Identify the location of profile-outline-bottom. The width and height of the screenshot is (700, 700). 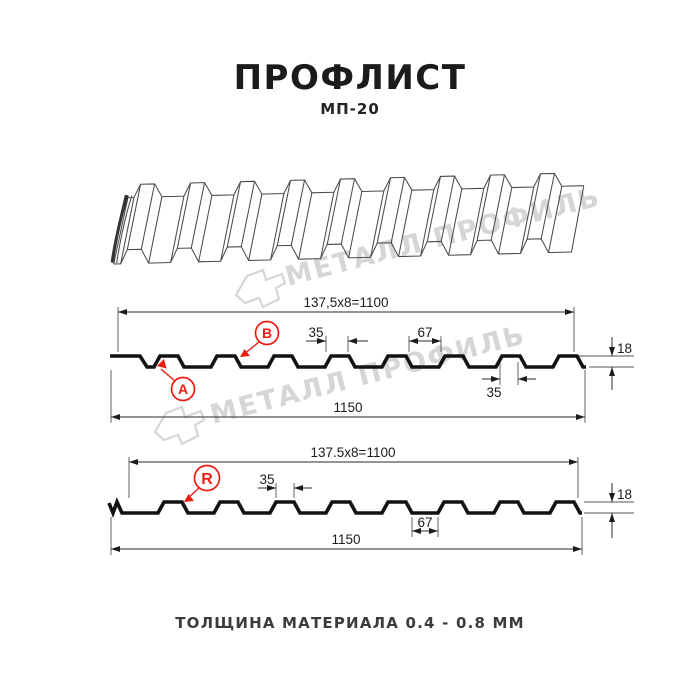
(344, 508).